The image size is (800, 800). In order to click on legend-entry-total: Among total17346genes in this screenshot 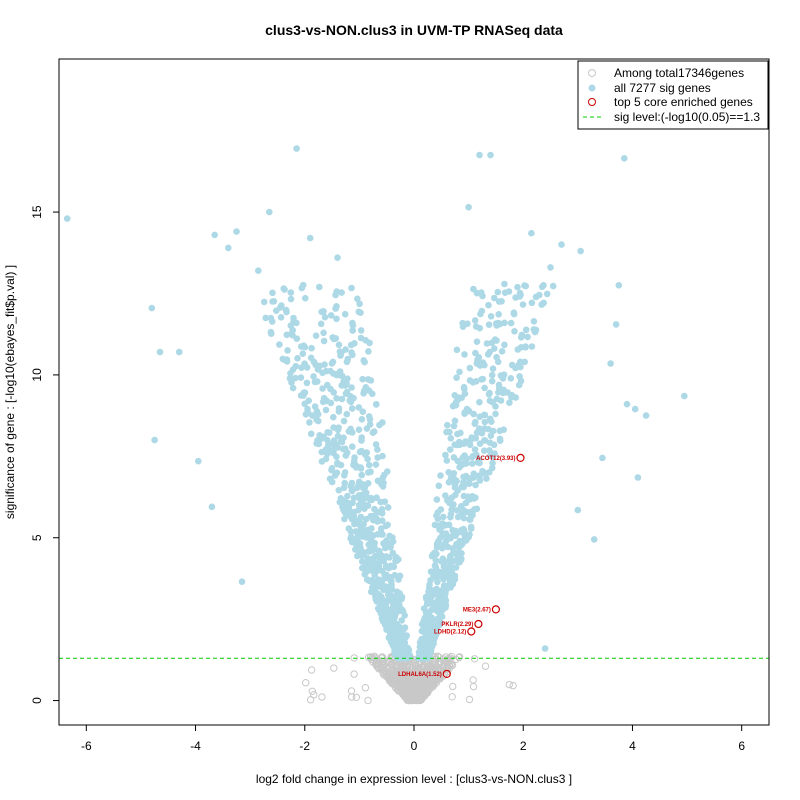, I will do `click(679, 73)`.